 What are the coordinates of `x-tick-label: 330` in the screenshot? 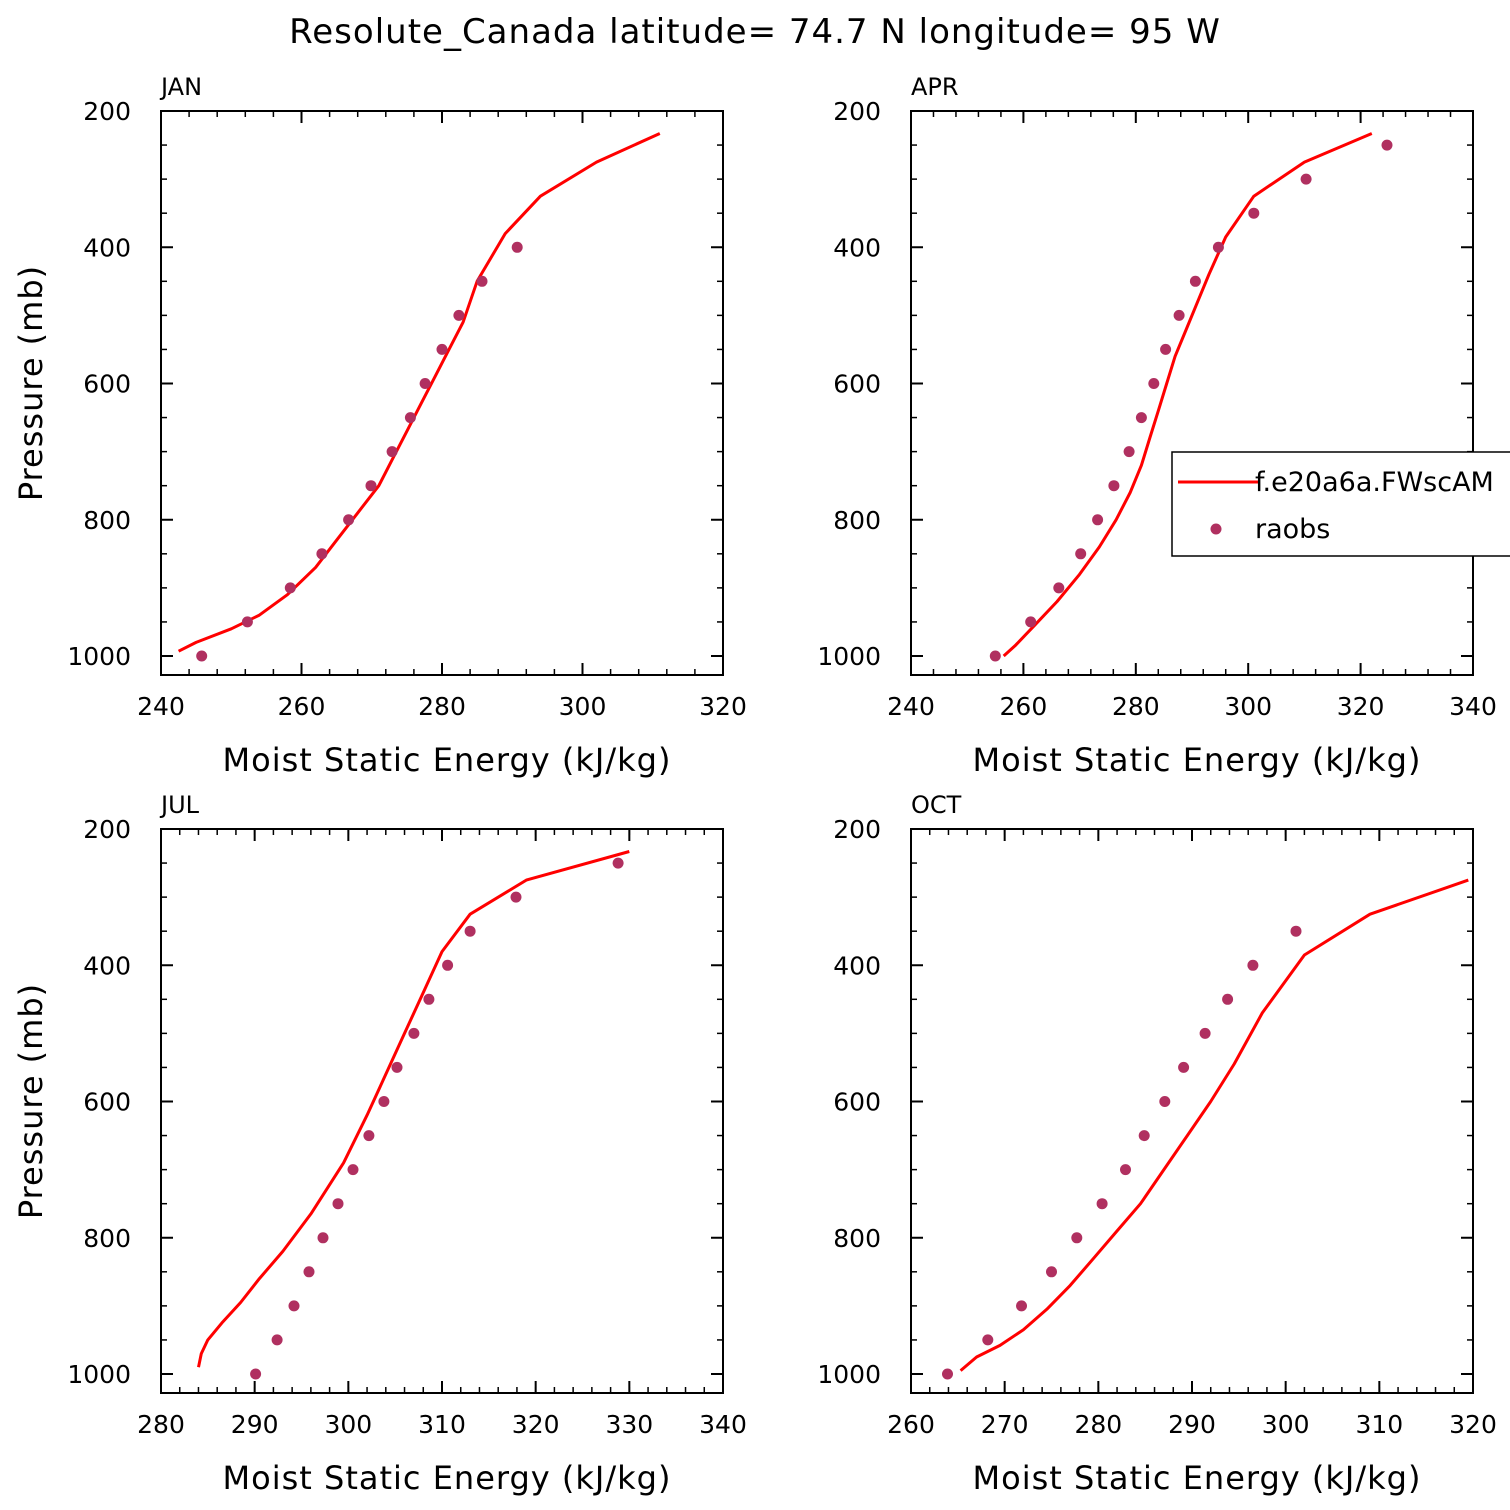 It's located at (629, 1424).